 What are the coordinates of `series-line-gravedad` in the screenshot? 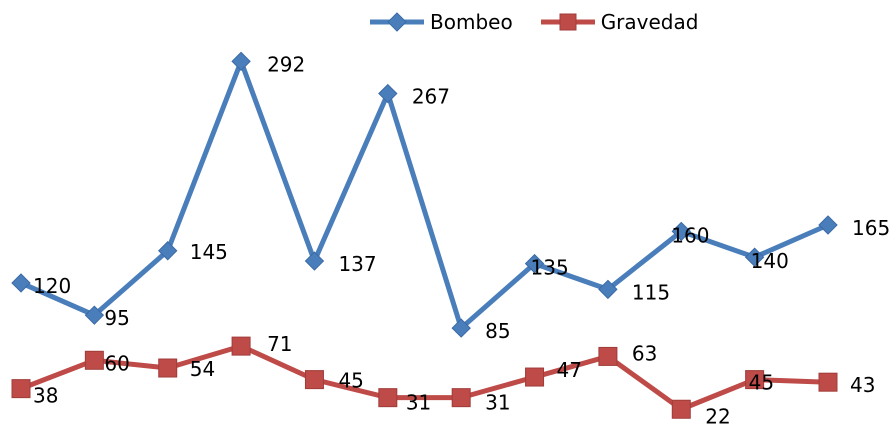 It's located at (424, 377).